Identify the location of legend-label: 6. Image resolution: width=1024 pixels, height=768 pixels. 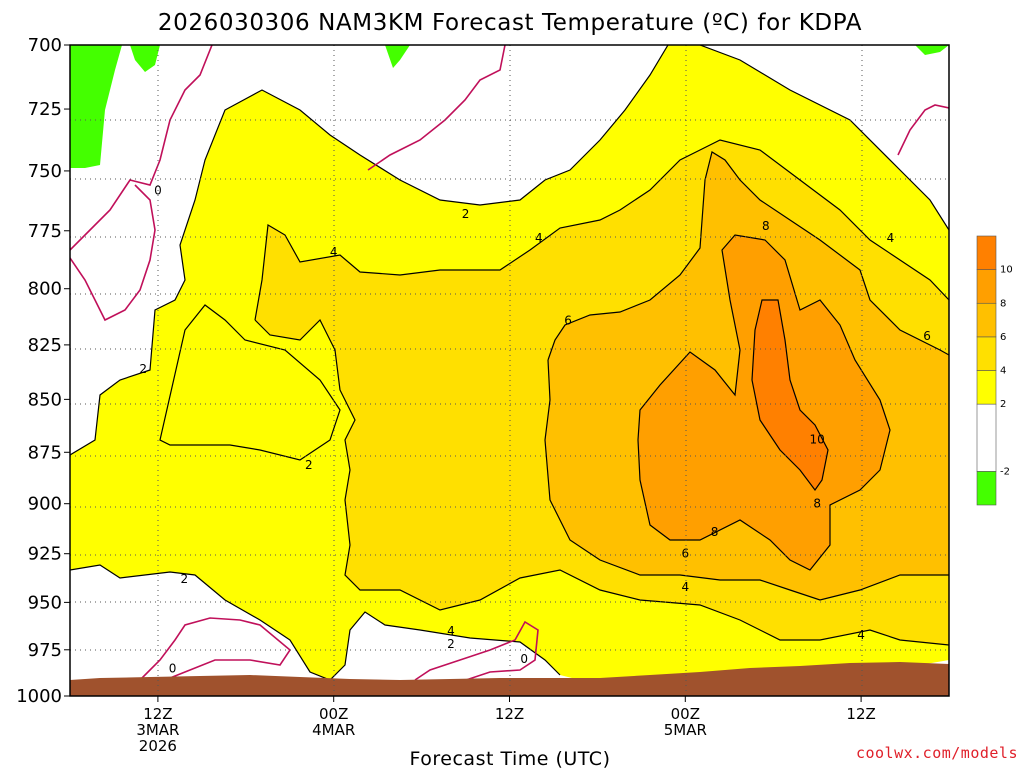
(1003, 337).